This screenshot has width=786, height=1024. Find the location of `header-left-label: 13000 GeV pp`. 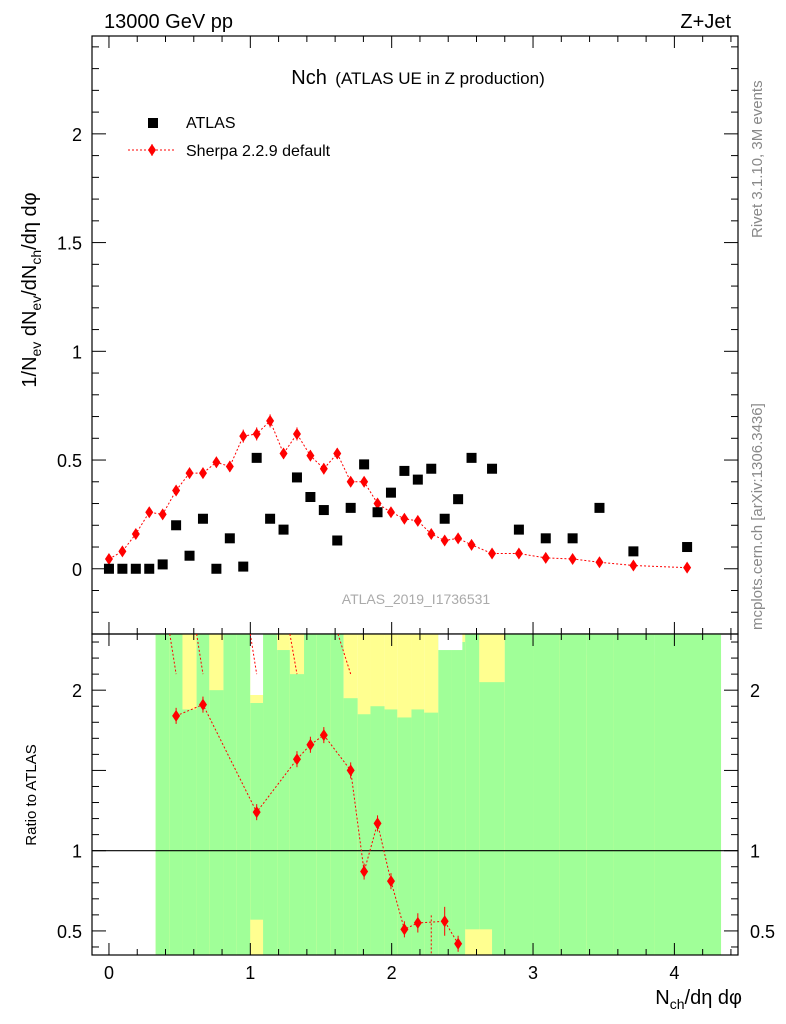

header-left-label: 13000 GeV pp is located at coordinates (168, 22).